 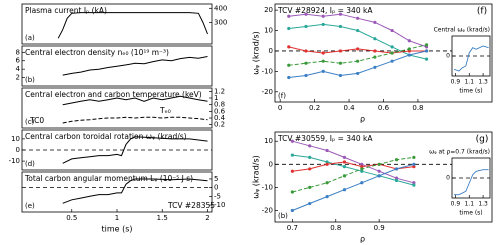 What do you see at coordinates (469, 82) in the screenshot?
I see `x-tick-label: 1.1` at bounding box center [469, 82].